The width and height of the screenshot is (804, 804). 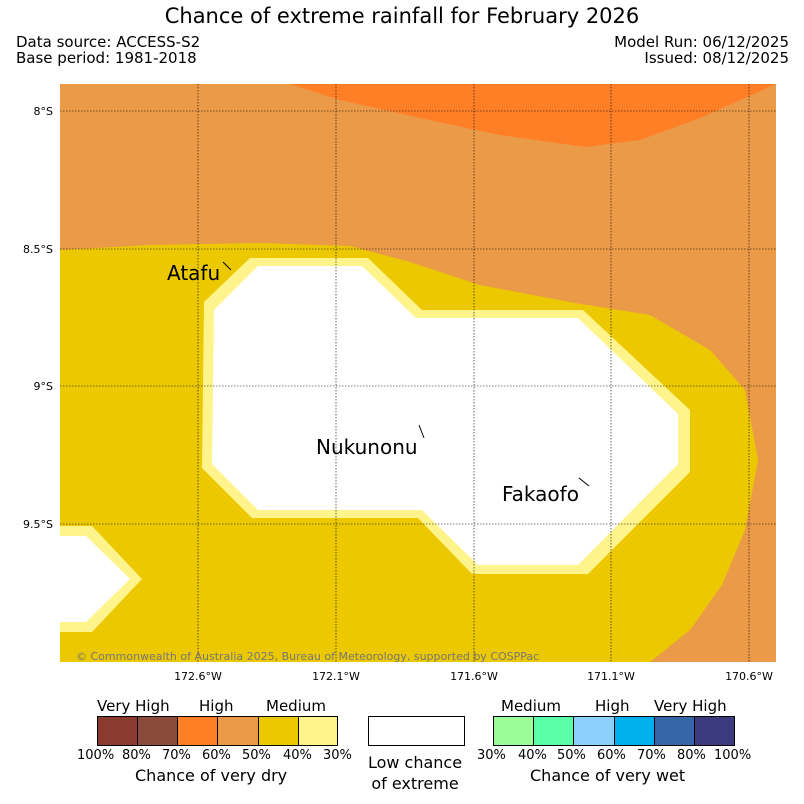 I want to click on lon-label: 172.6°W, so click(x=198, y=676).